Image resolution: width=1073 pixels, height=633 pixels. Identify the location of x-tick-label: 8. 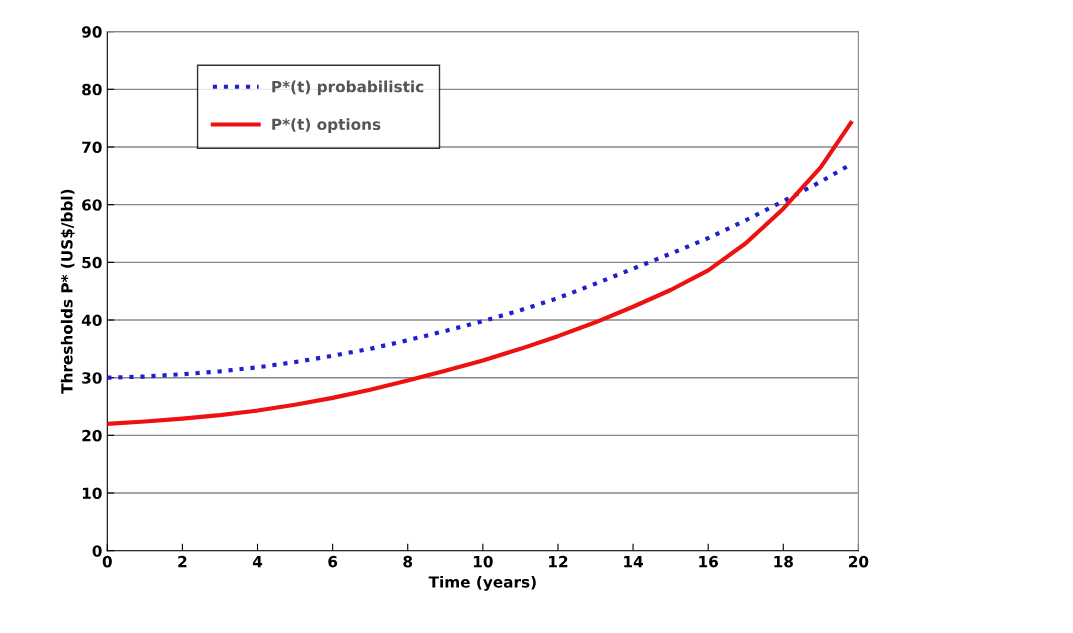
(408, 561).